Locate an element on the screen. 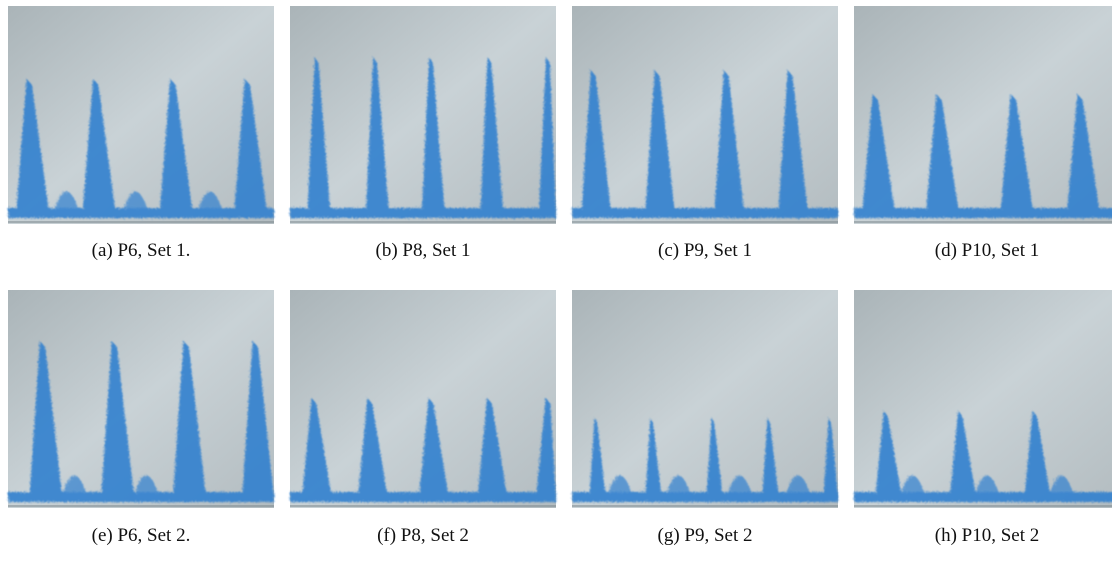  caption: (a) P6, Set 1. is located at coordinates (141, 250).